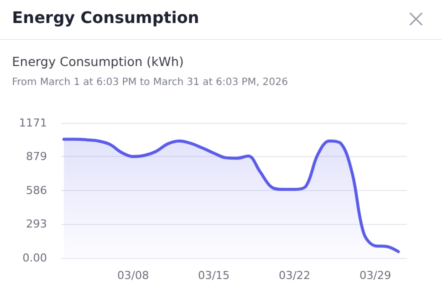 The width and height of the screenshot is (442, 304). Describe the element at coordinates (106, 17) in the screenshot. I see `chart-title: Energy Consumption` at that location.